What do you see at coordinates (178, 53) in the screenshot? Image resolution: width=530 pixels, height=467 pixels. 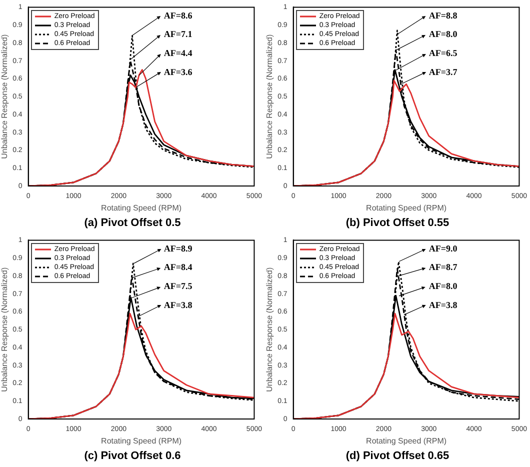 I see `annotation: AF=4.4` at bounding box center [178, 53].